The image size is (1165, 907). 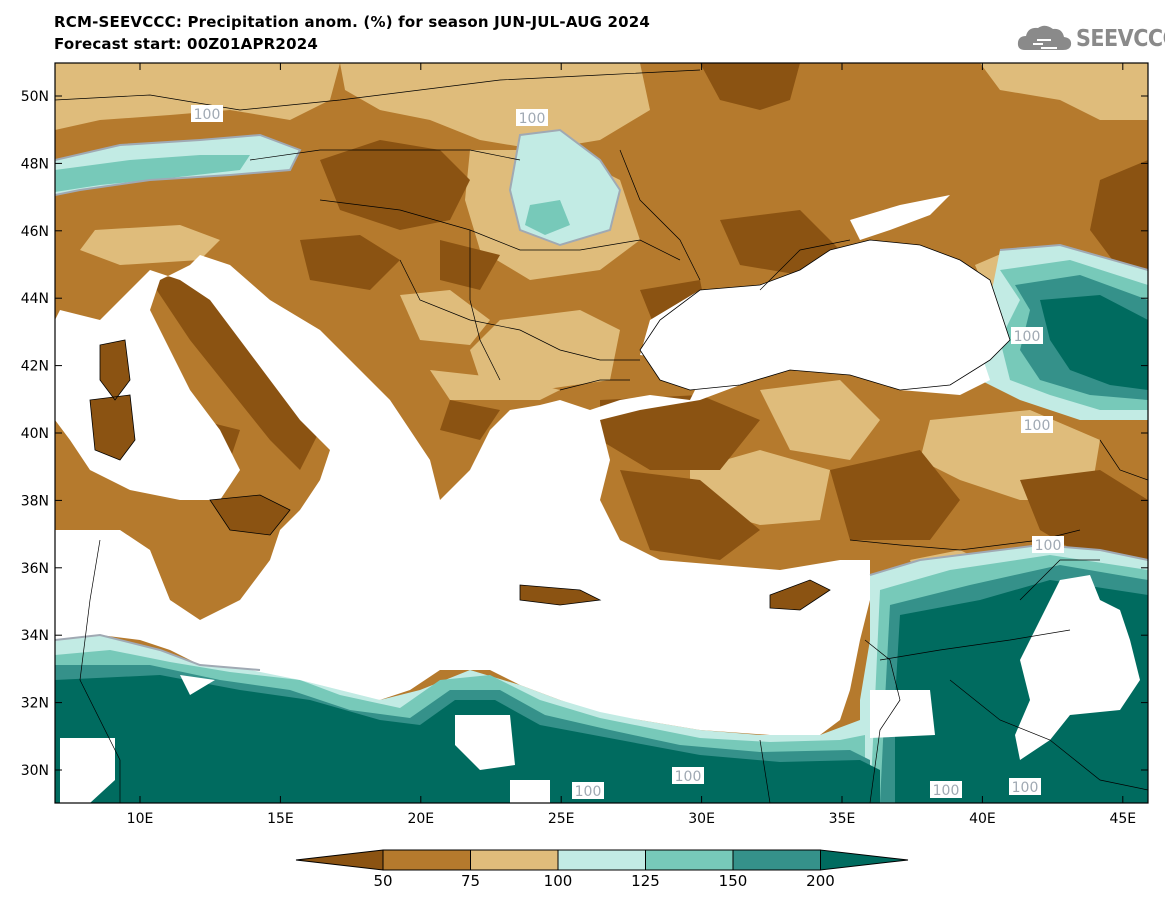 What do you see at coordinates (339, 860) in the screenshot?
I see `colorbar-low-arrow` at bounding box center [339, 860].